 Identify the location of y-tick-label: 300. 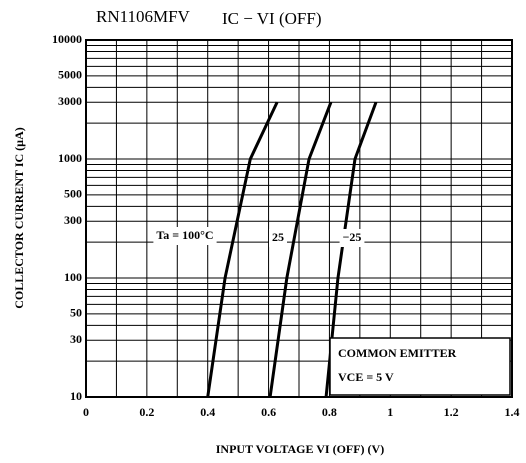
(73, 220).